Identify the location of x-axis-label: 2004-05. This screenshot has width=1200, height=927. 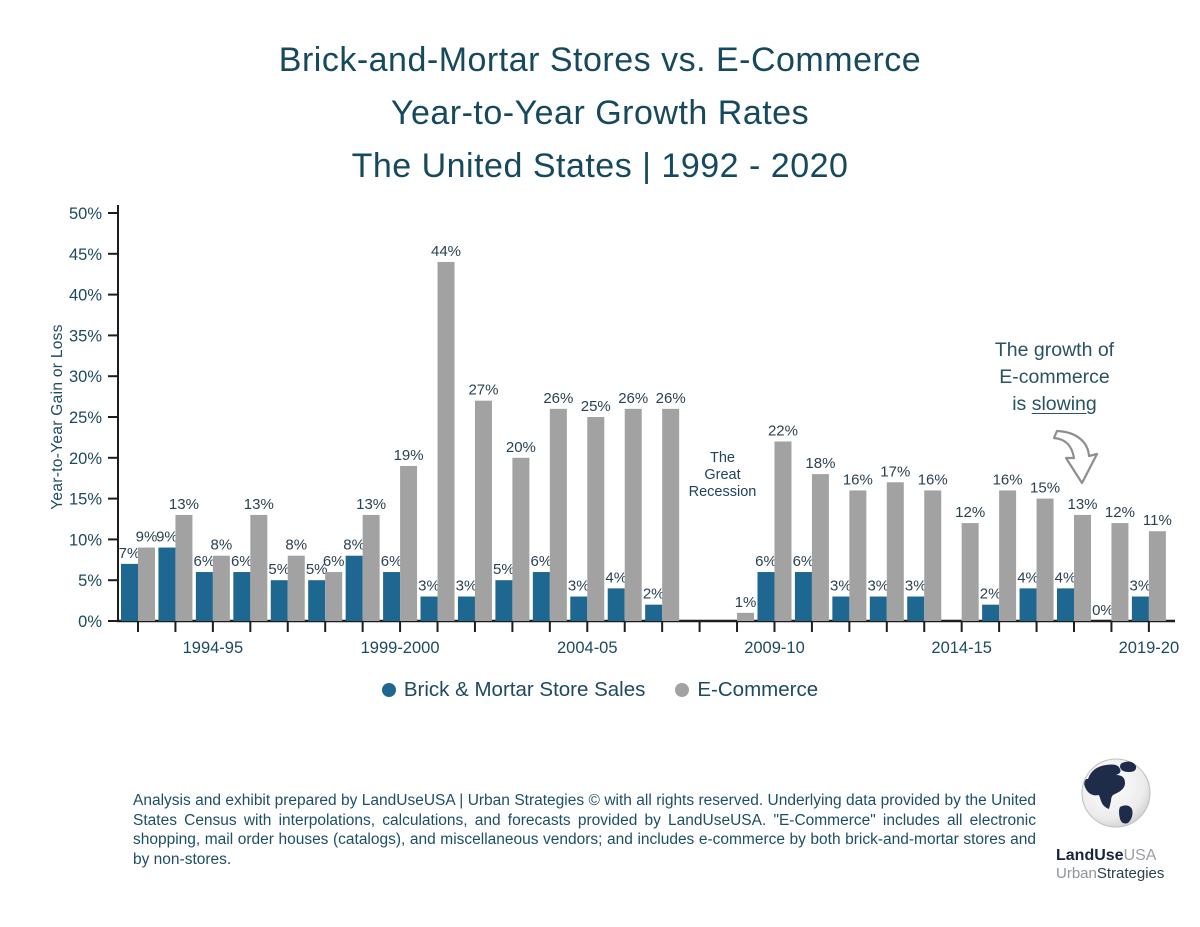
(587, 648).